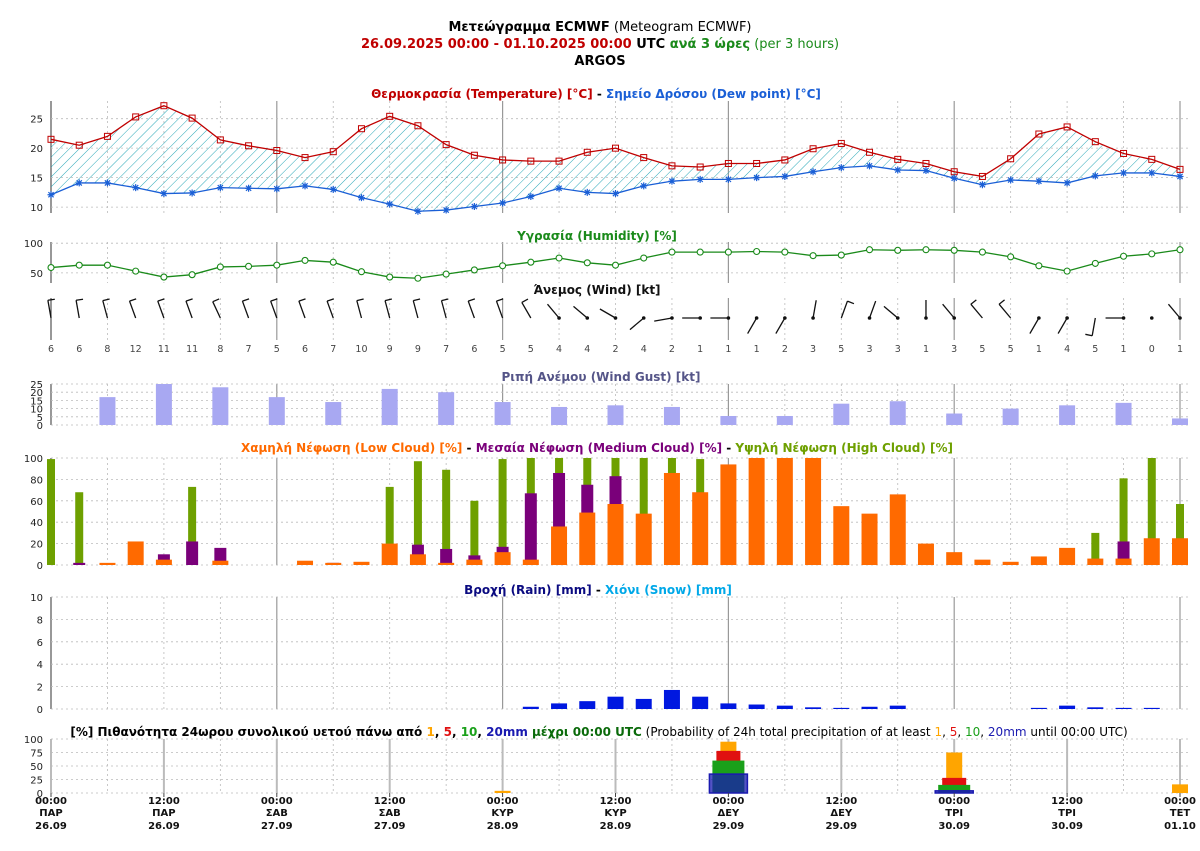  What do you see at coordinates (651, 44) in the screenshot?
I see `utc-label: UTC` at bounding box center [651, 44].